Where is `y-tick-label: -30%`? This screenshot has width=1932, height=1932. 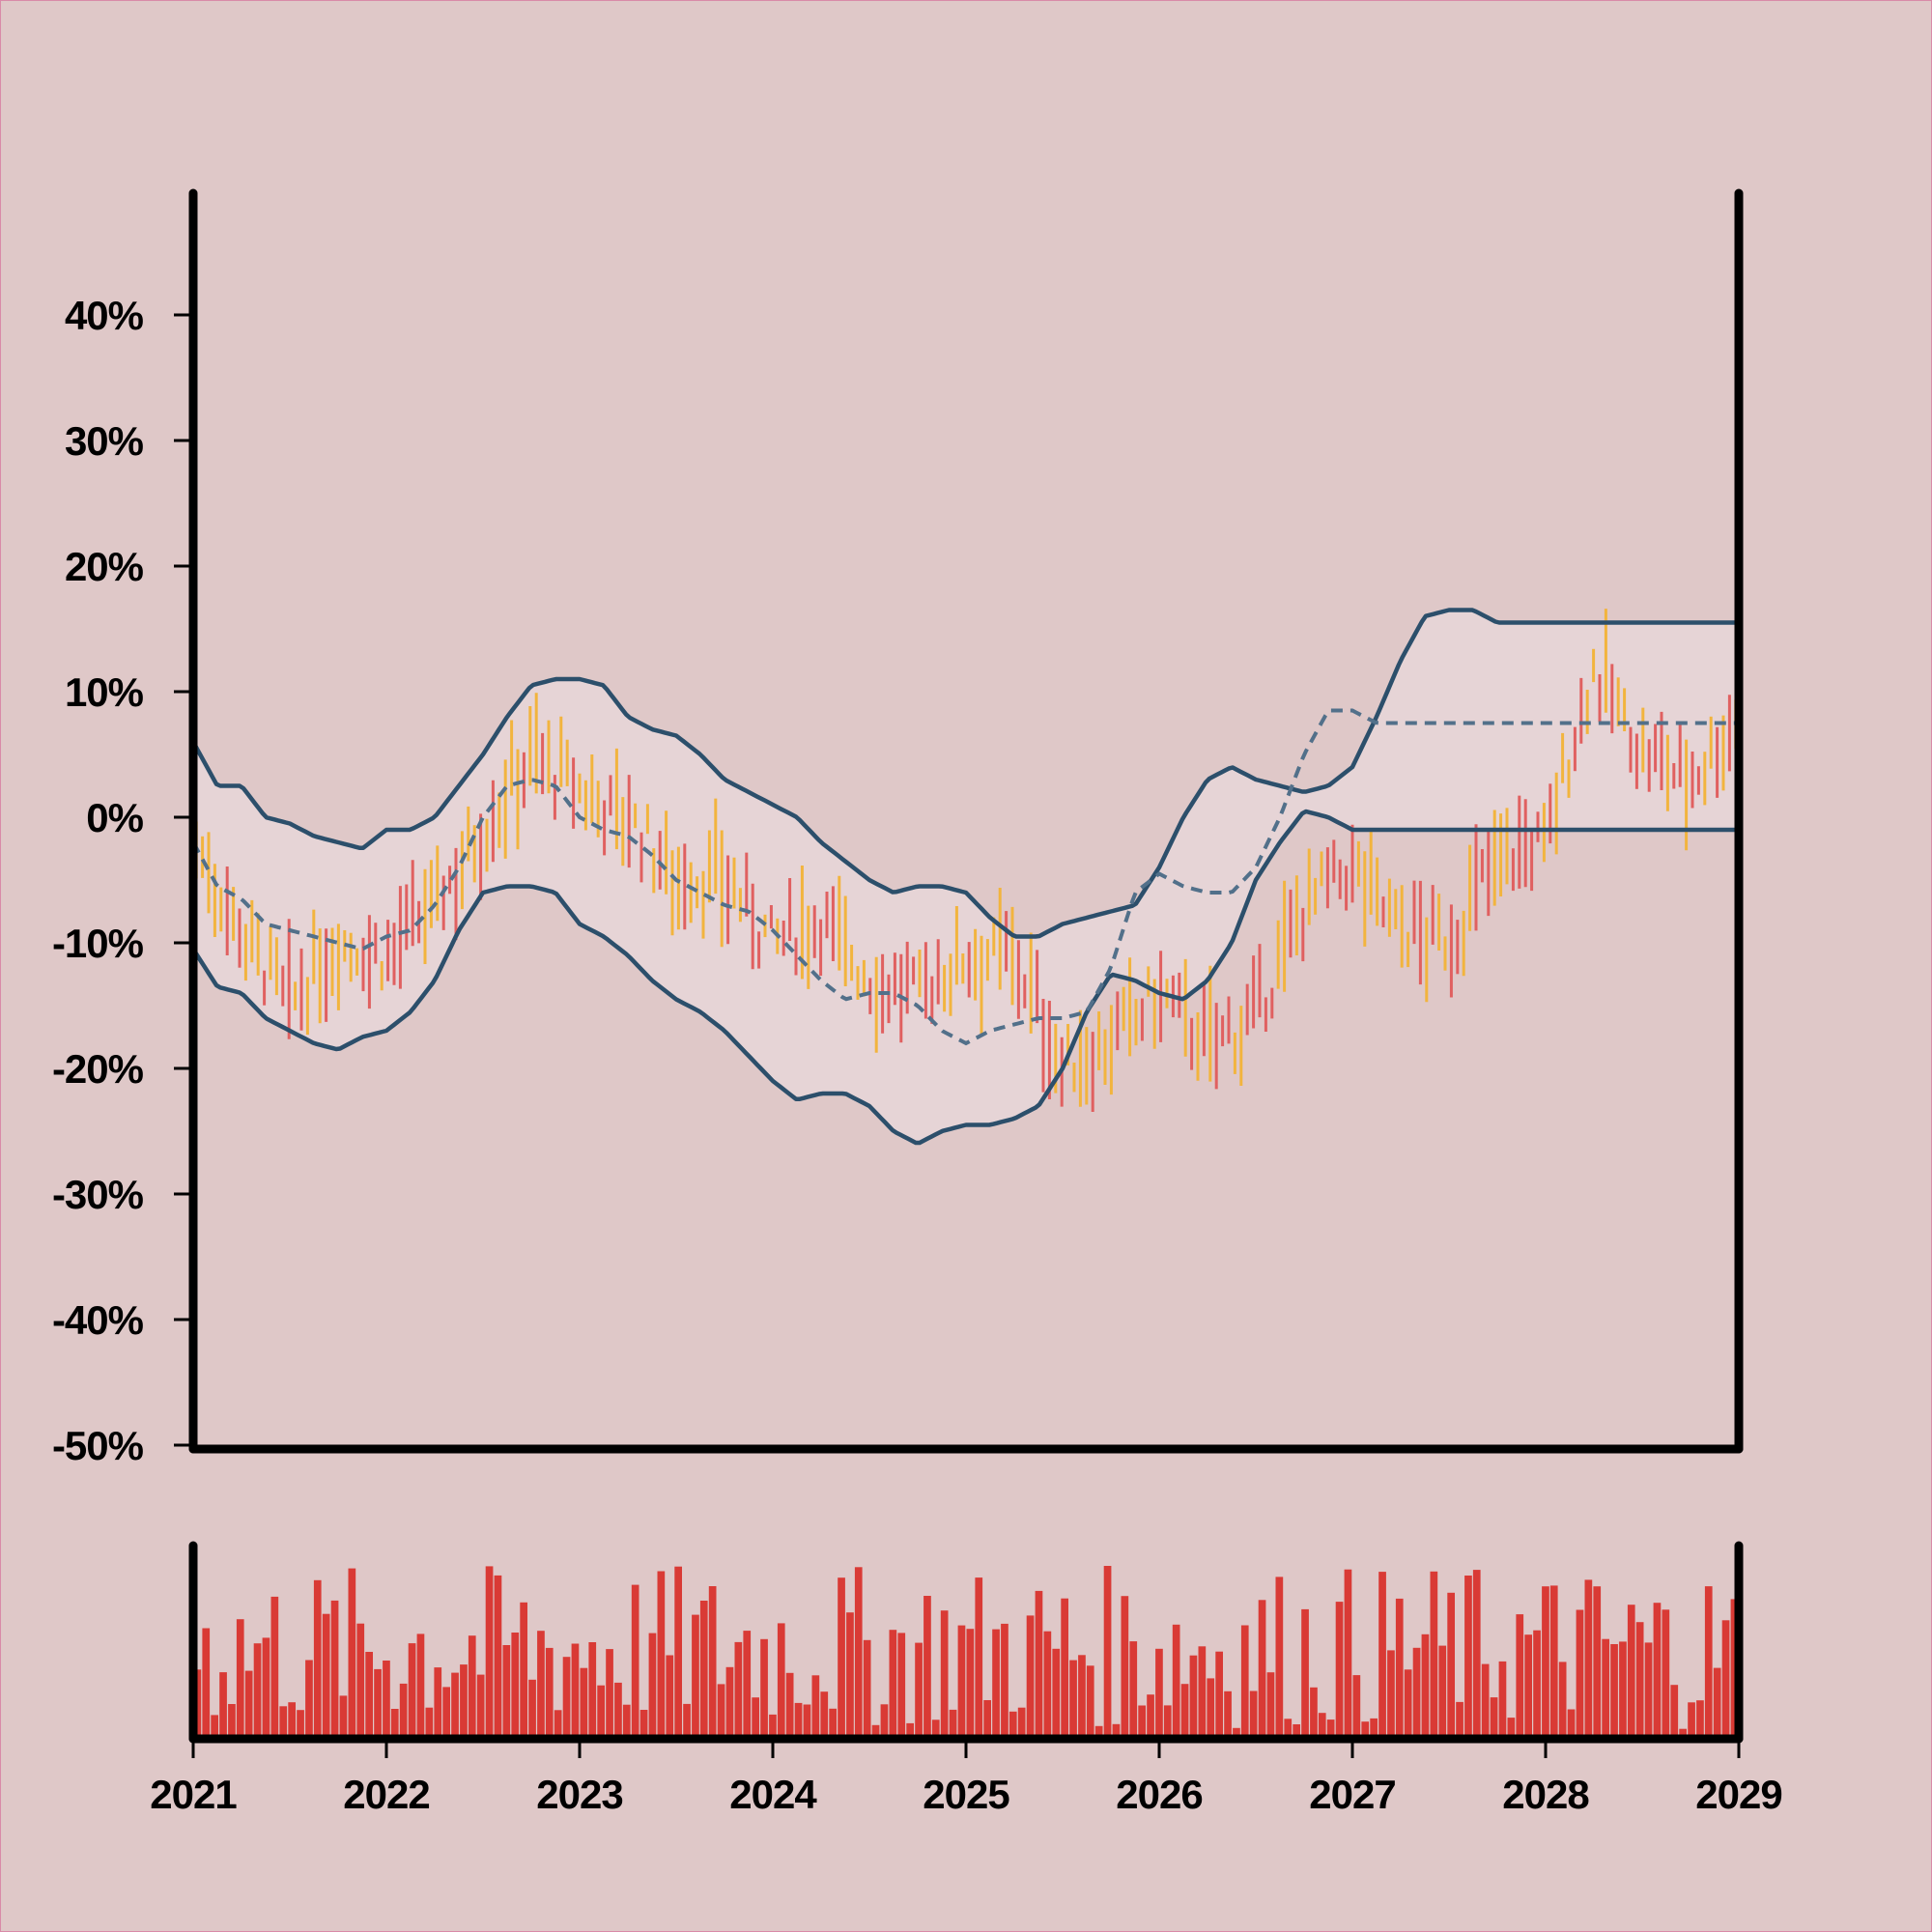
y-tick-label: -30% is located at coordinates (98, 1194).